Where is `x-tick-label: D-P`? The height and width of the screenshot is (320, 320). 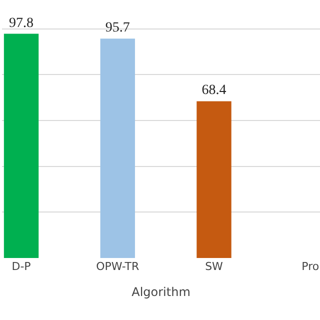
x-tick-label: D-P is located at coordinates (22, 266).